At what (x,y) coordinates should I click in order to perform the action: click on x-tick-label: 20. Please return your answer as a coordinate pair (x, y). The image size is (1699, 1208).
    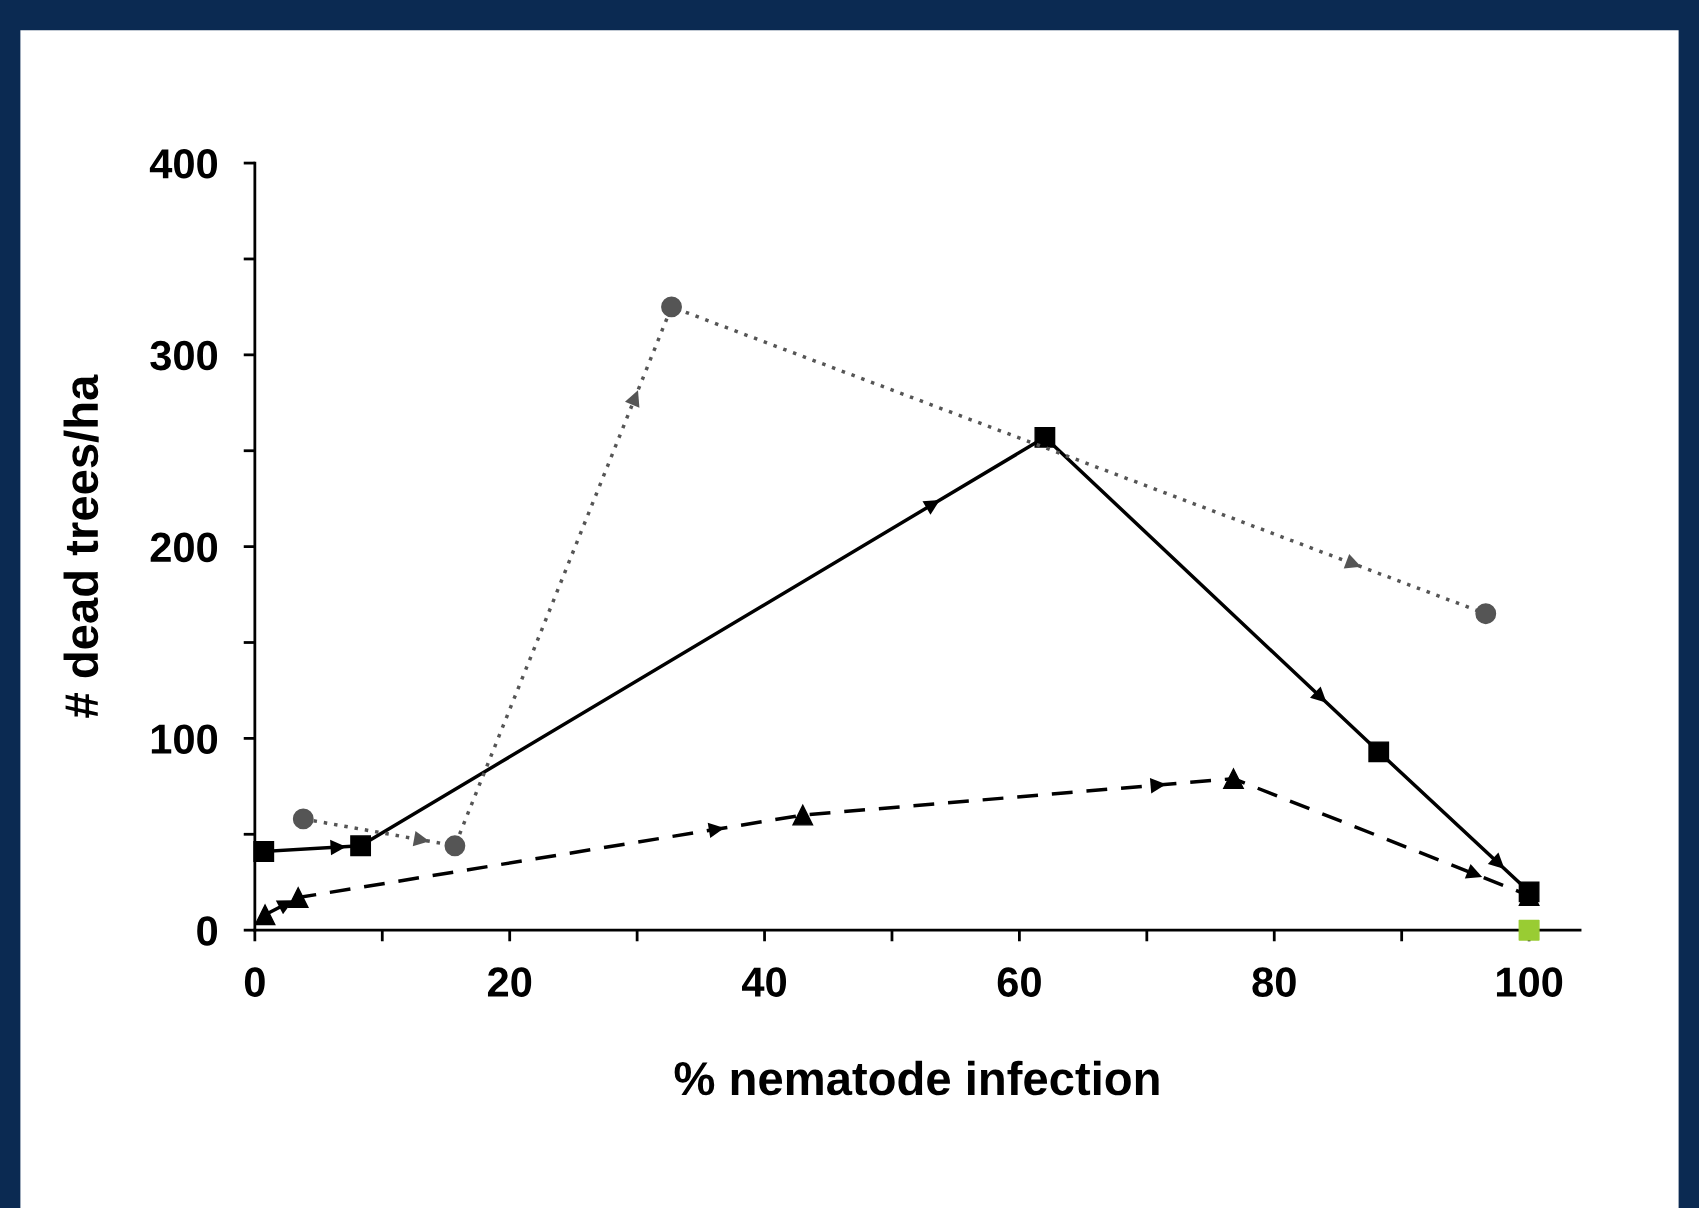
    Looking at the image, I should click on (509, 982).